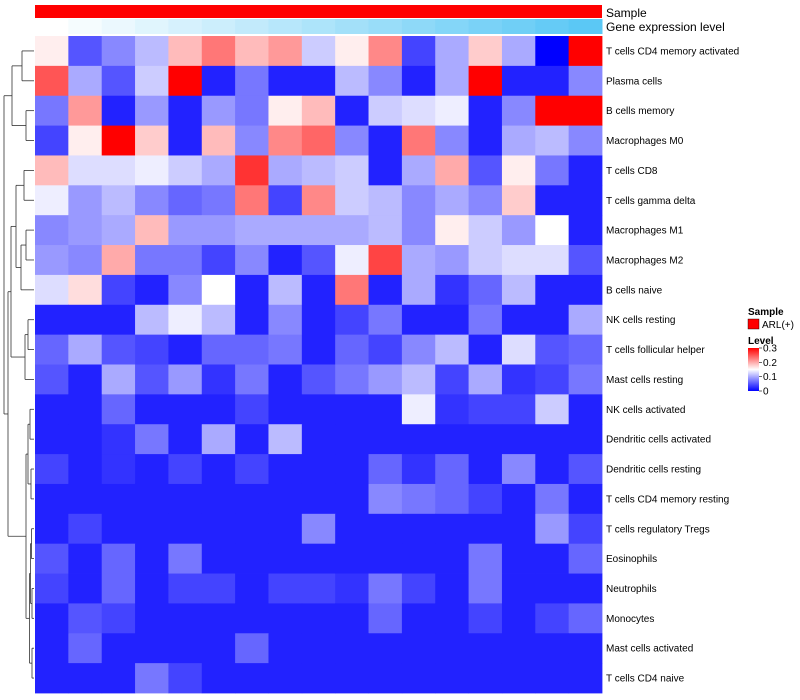 This screenshot has width=800, height=700. Describe the element at coordinates (655, 350) in the screenshot. I see `row-label: T cells follicular helper` at that location.